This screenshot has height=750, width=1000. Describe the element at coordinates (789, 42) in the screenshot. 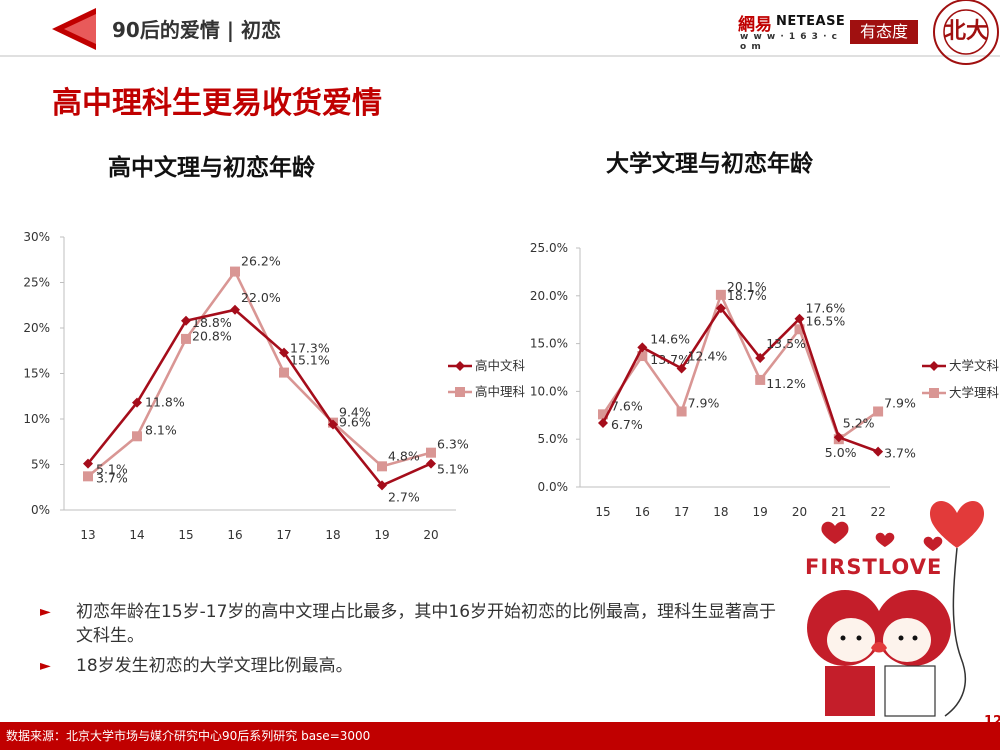

I see `netease-logo-url: w w w · 1 6 3 · c o m` at that location.